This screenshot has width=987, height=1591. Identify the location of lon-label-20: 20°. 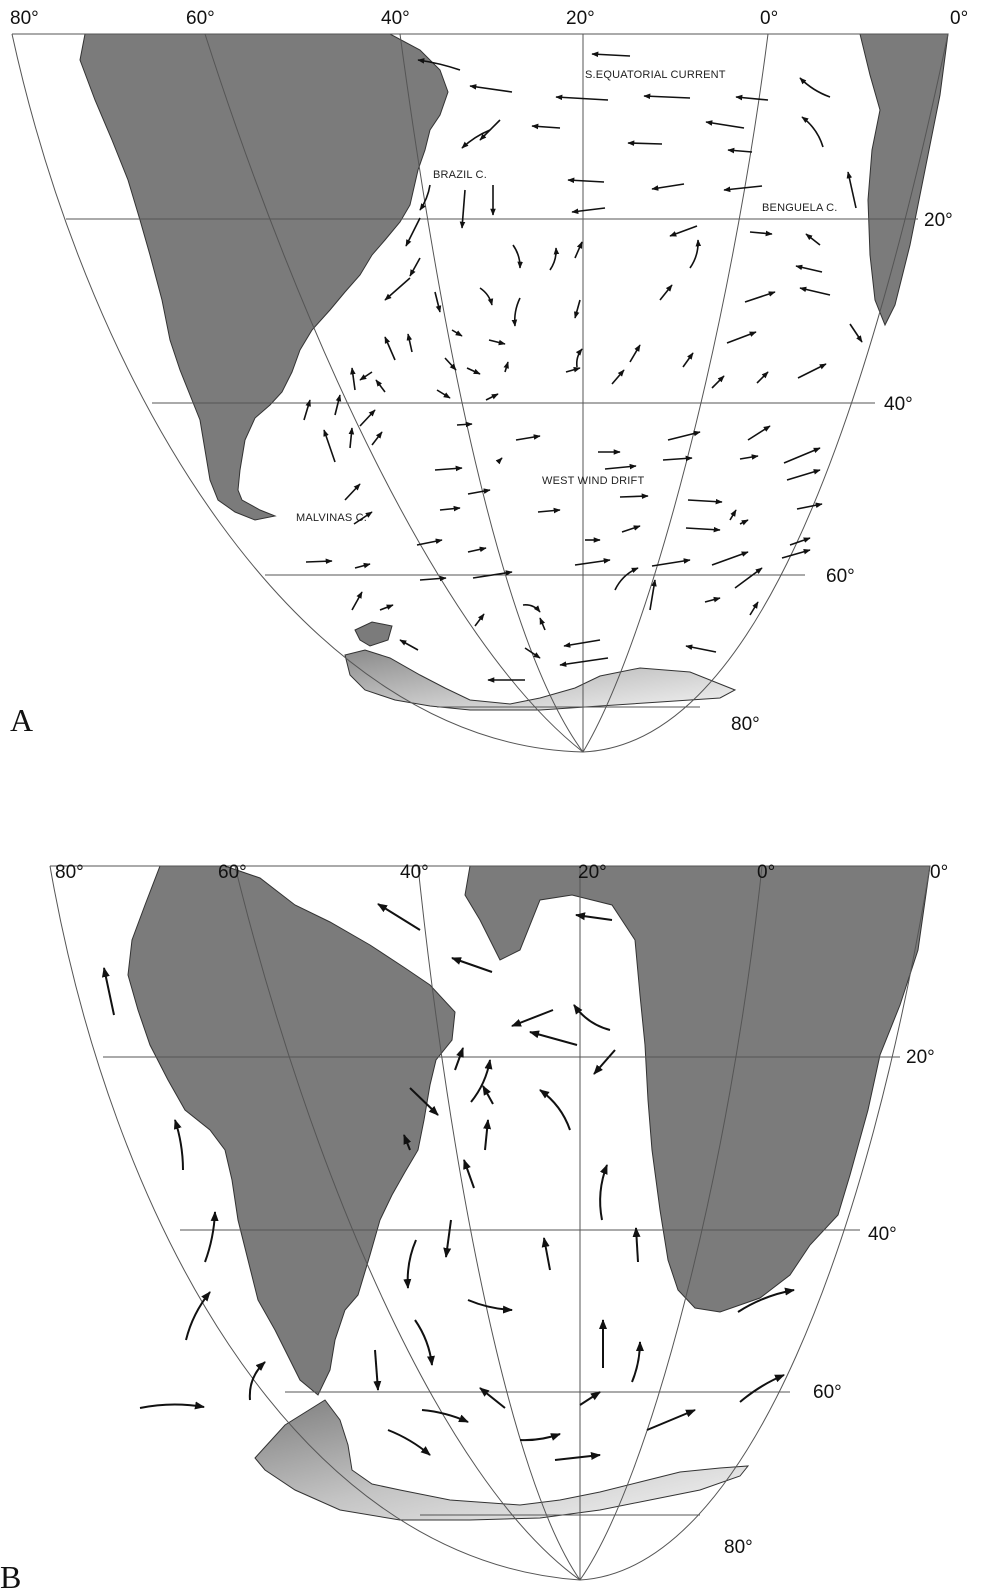
(580, 18).